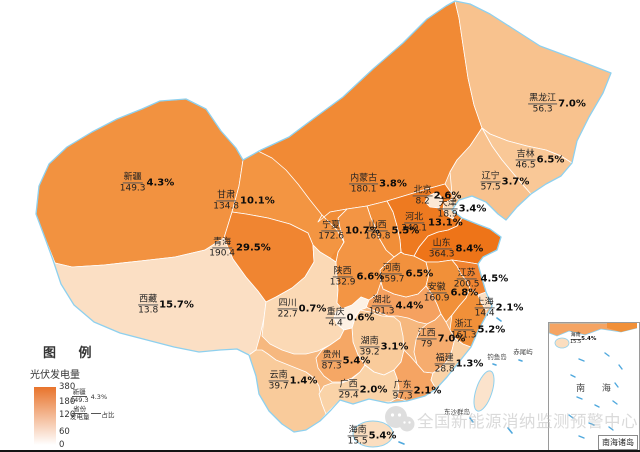  I want to click on legend-title: 图 例, so click(72, 353).